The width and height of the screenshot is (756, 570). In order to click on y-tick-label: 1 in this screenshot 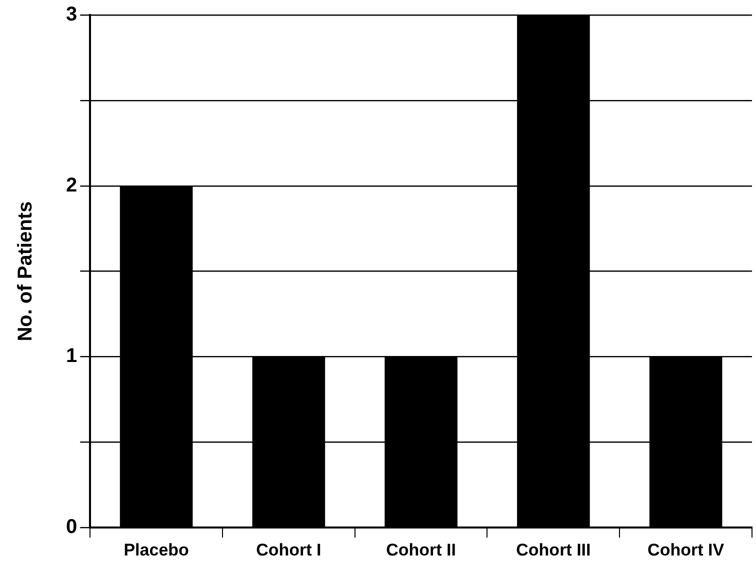, I will do `click(72, 356)`.